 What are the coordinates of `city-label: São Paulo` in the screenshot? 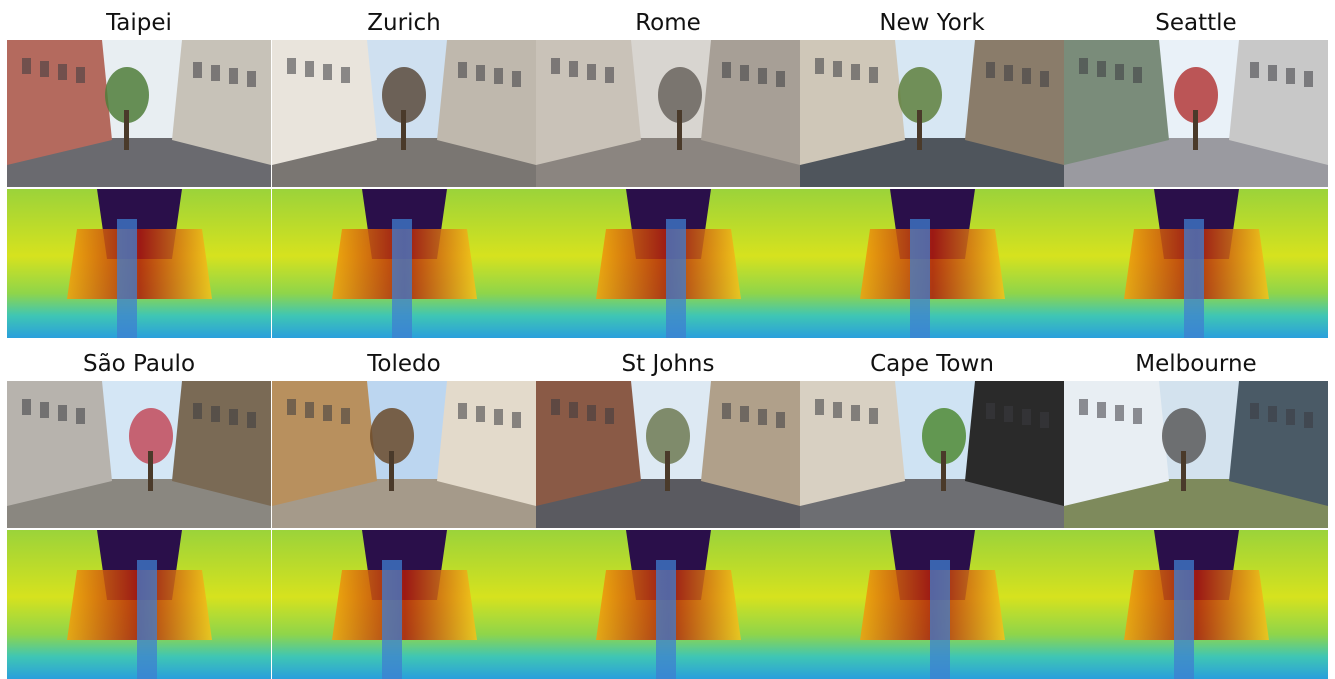 It's located at (139, 364).